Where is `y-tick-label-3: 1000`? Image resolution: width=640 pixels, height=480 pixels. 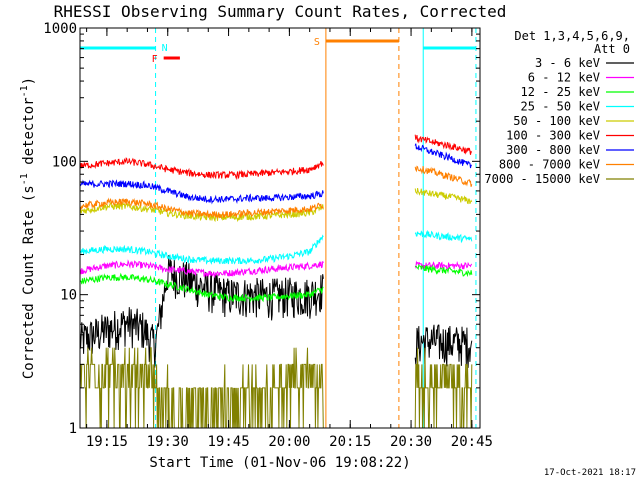 y-tick-label-3: 1000 is located at coordinates (60, 29).